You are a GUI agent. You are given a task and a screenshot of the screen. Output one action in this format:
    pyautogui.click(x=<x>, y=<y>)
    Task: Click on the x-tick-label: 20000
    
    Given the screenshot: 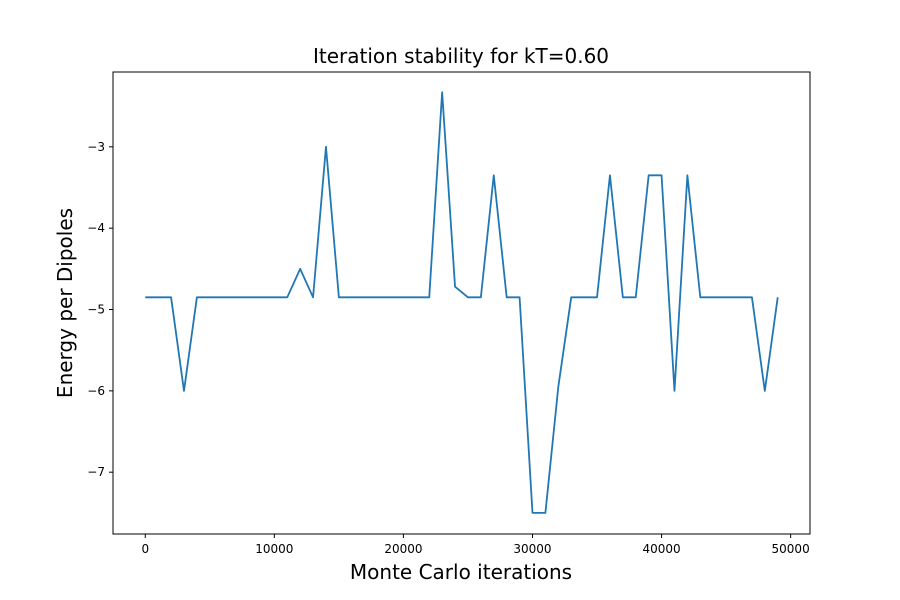 What is the action you would take?
    pyautogui.click(x=403, y=549)
    